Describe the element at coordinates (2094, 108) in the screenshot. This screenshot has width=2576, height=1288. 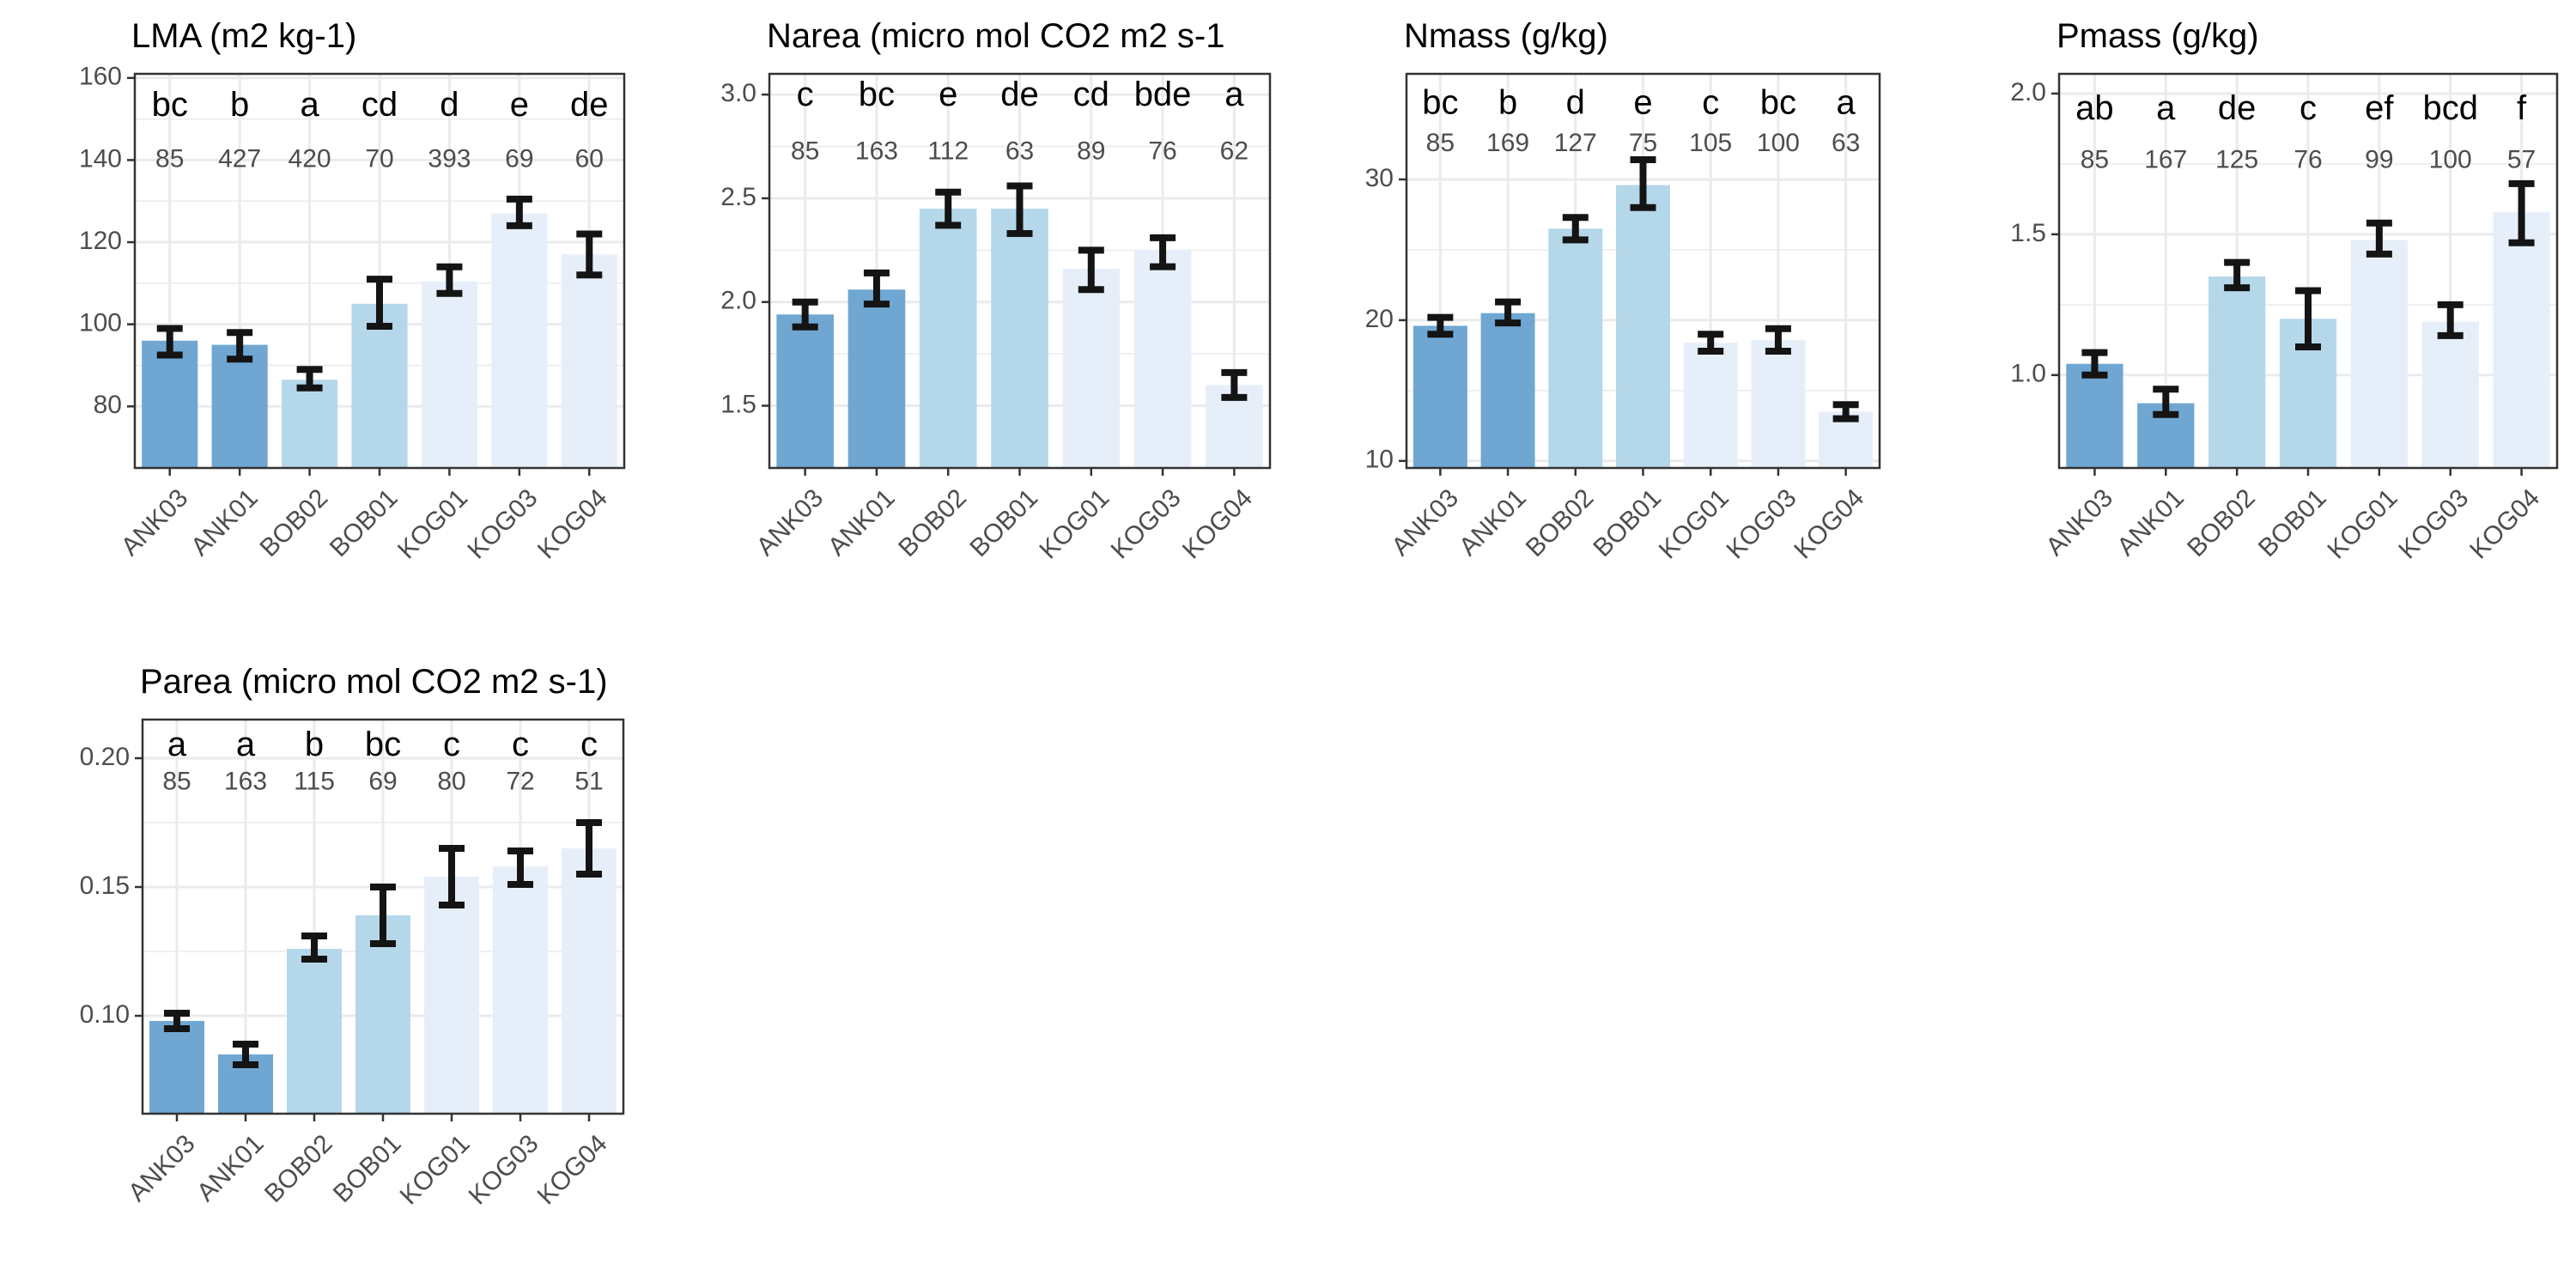
I see `significance-letter: ab` at that location.